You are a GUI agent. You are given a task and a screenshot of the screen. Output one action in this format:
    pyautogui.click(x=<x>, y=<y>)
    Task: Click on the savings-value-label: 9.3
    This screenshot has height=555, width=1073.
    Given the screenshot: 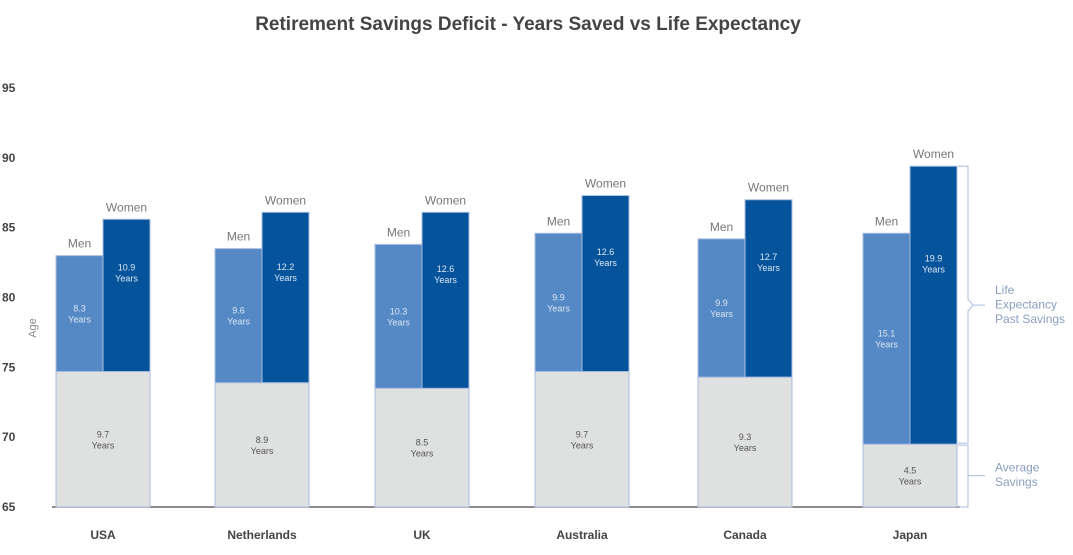 What is the action you would take?
    pyautogui.click(x=745, y=437)
    